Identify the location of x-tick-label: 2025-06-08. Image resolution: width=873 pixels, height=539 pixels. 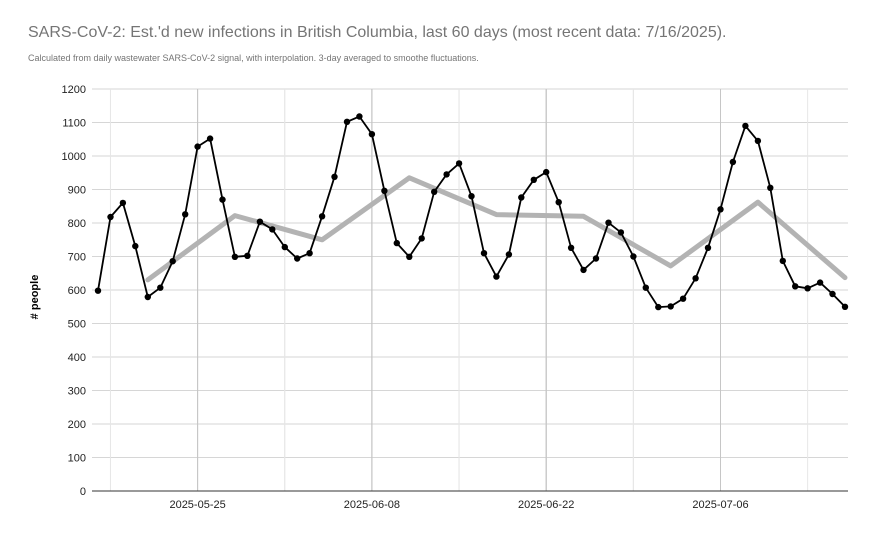
(372, 505).